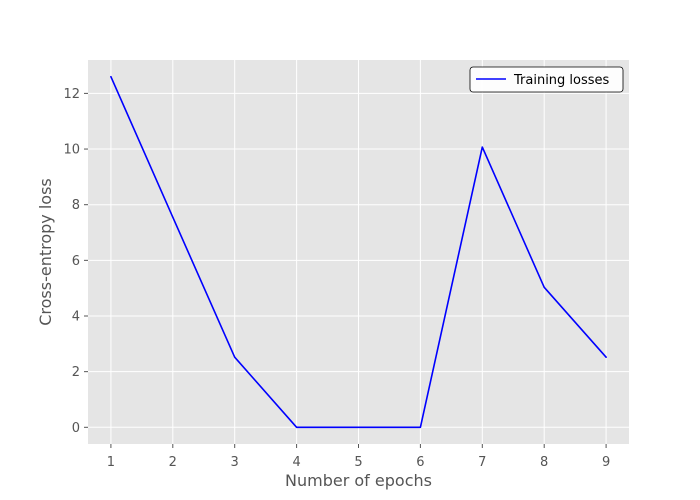 This screenshot has width=700, height=500. I want to click on legend-box, so click(546, 79).